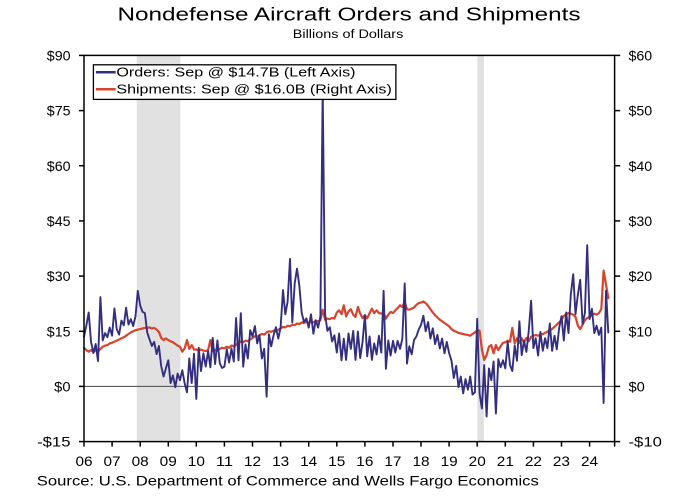  What do you see at coordinates (641, 166) in the screenshot?
I see `svg-text: $40` at bounding box center [641, 166].